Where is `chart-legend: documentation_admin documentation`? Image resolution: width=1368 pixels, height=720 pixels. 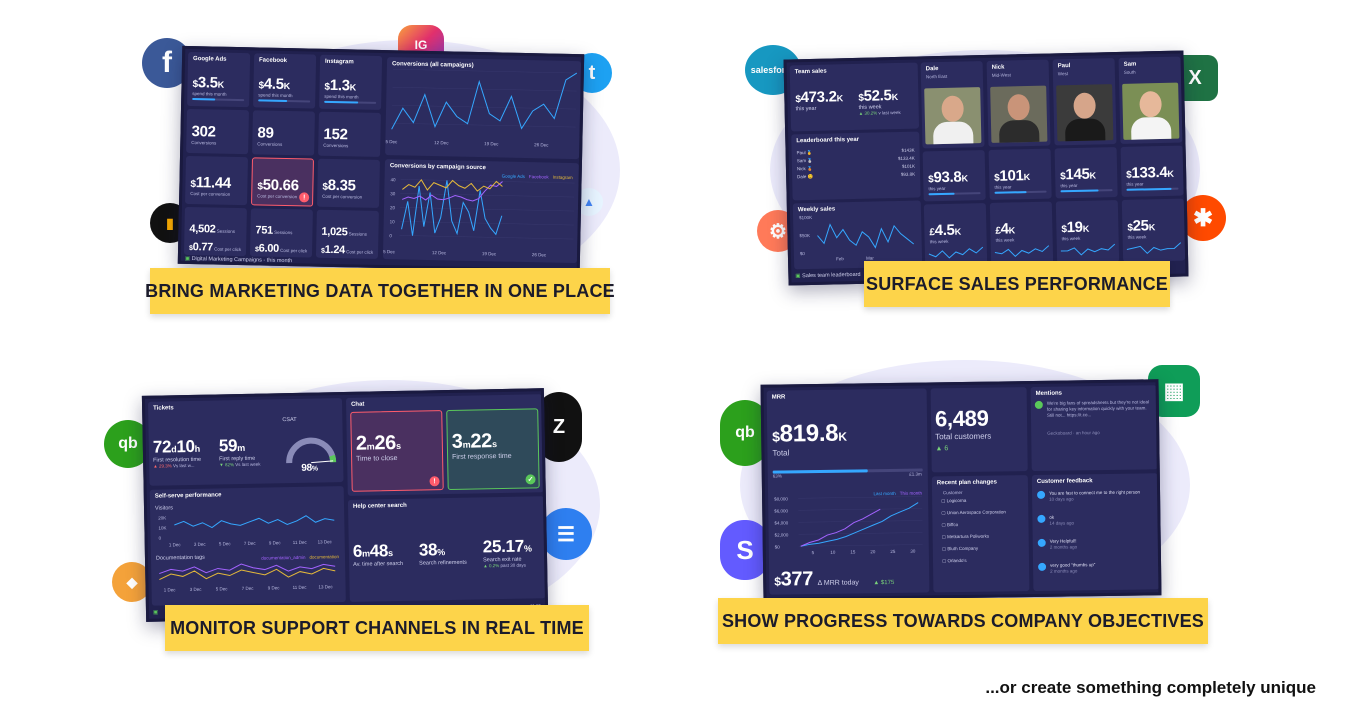 chart-legend: documentation_admin documentation is located at coordinates (300, 557).